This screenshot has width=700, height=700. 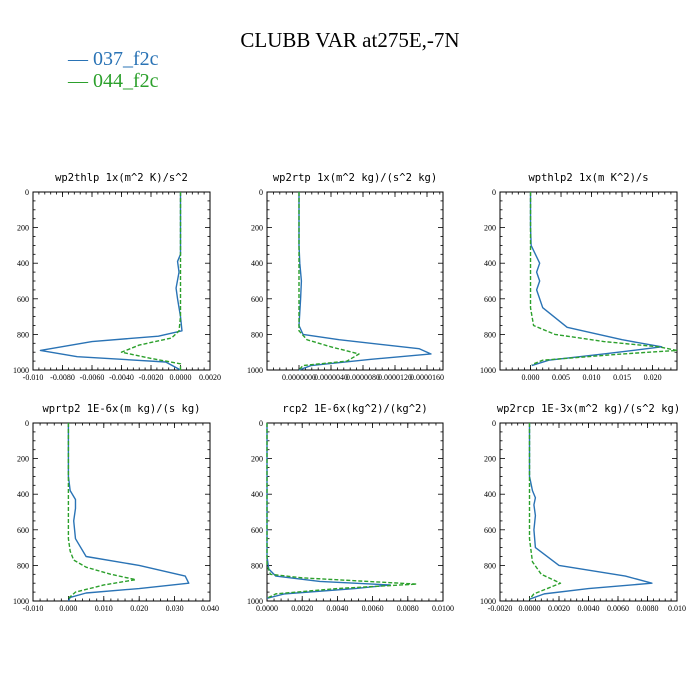 What do you see at coordinates (121, 377) in the screenshot?
I see `x-tick-label: -0.0040` at bounding box center [121, 377].